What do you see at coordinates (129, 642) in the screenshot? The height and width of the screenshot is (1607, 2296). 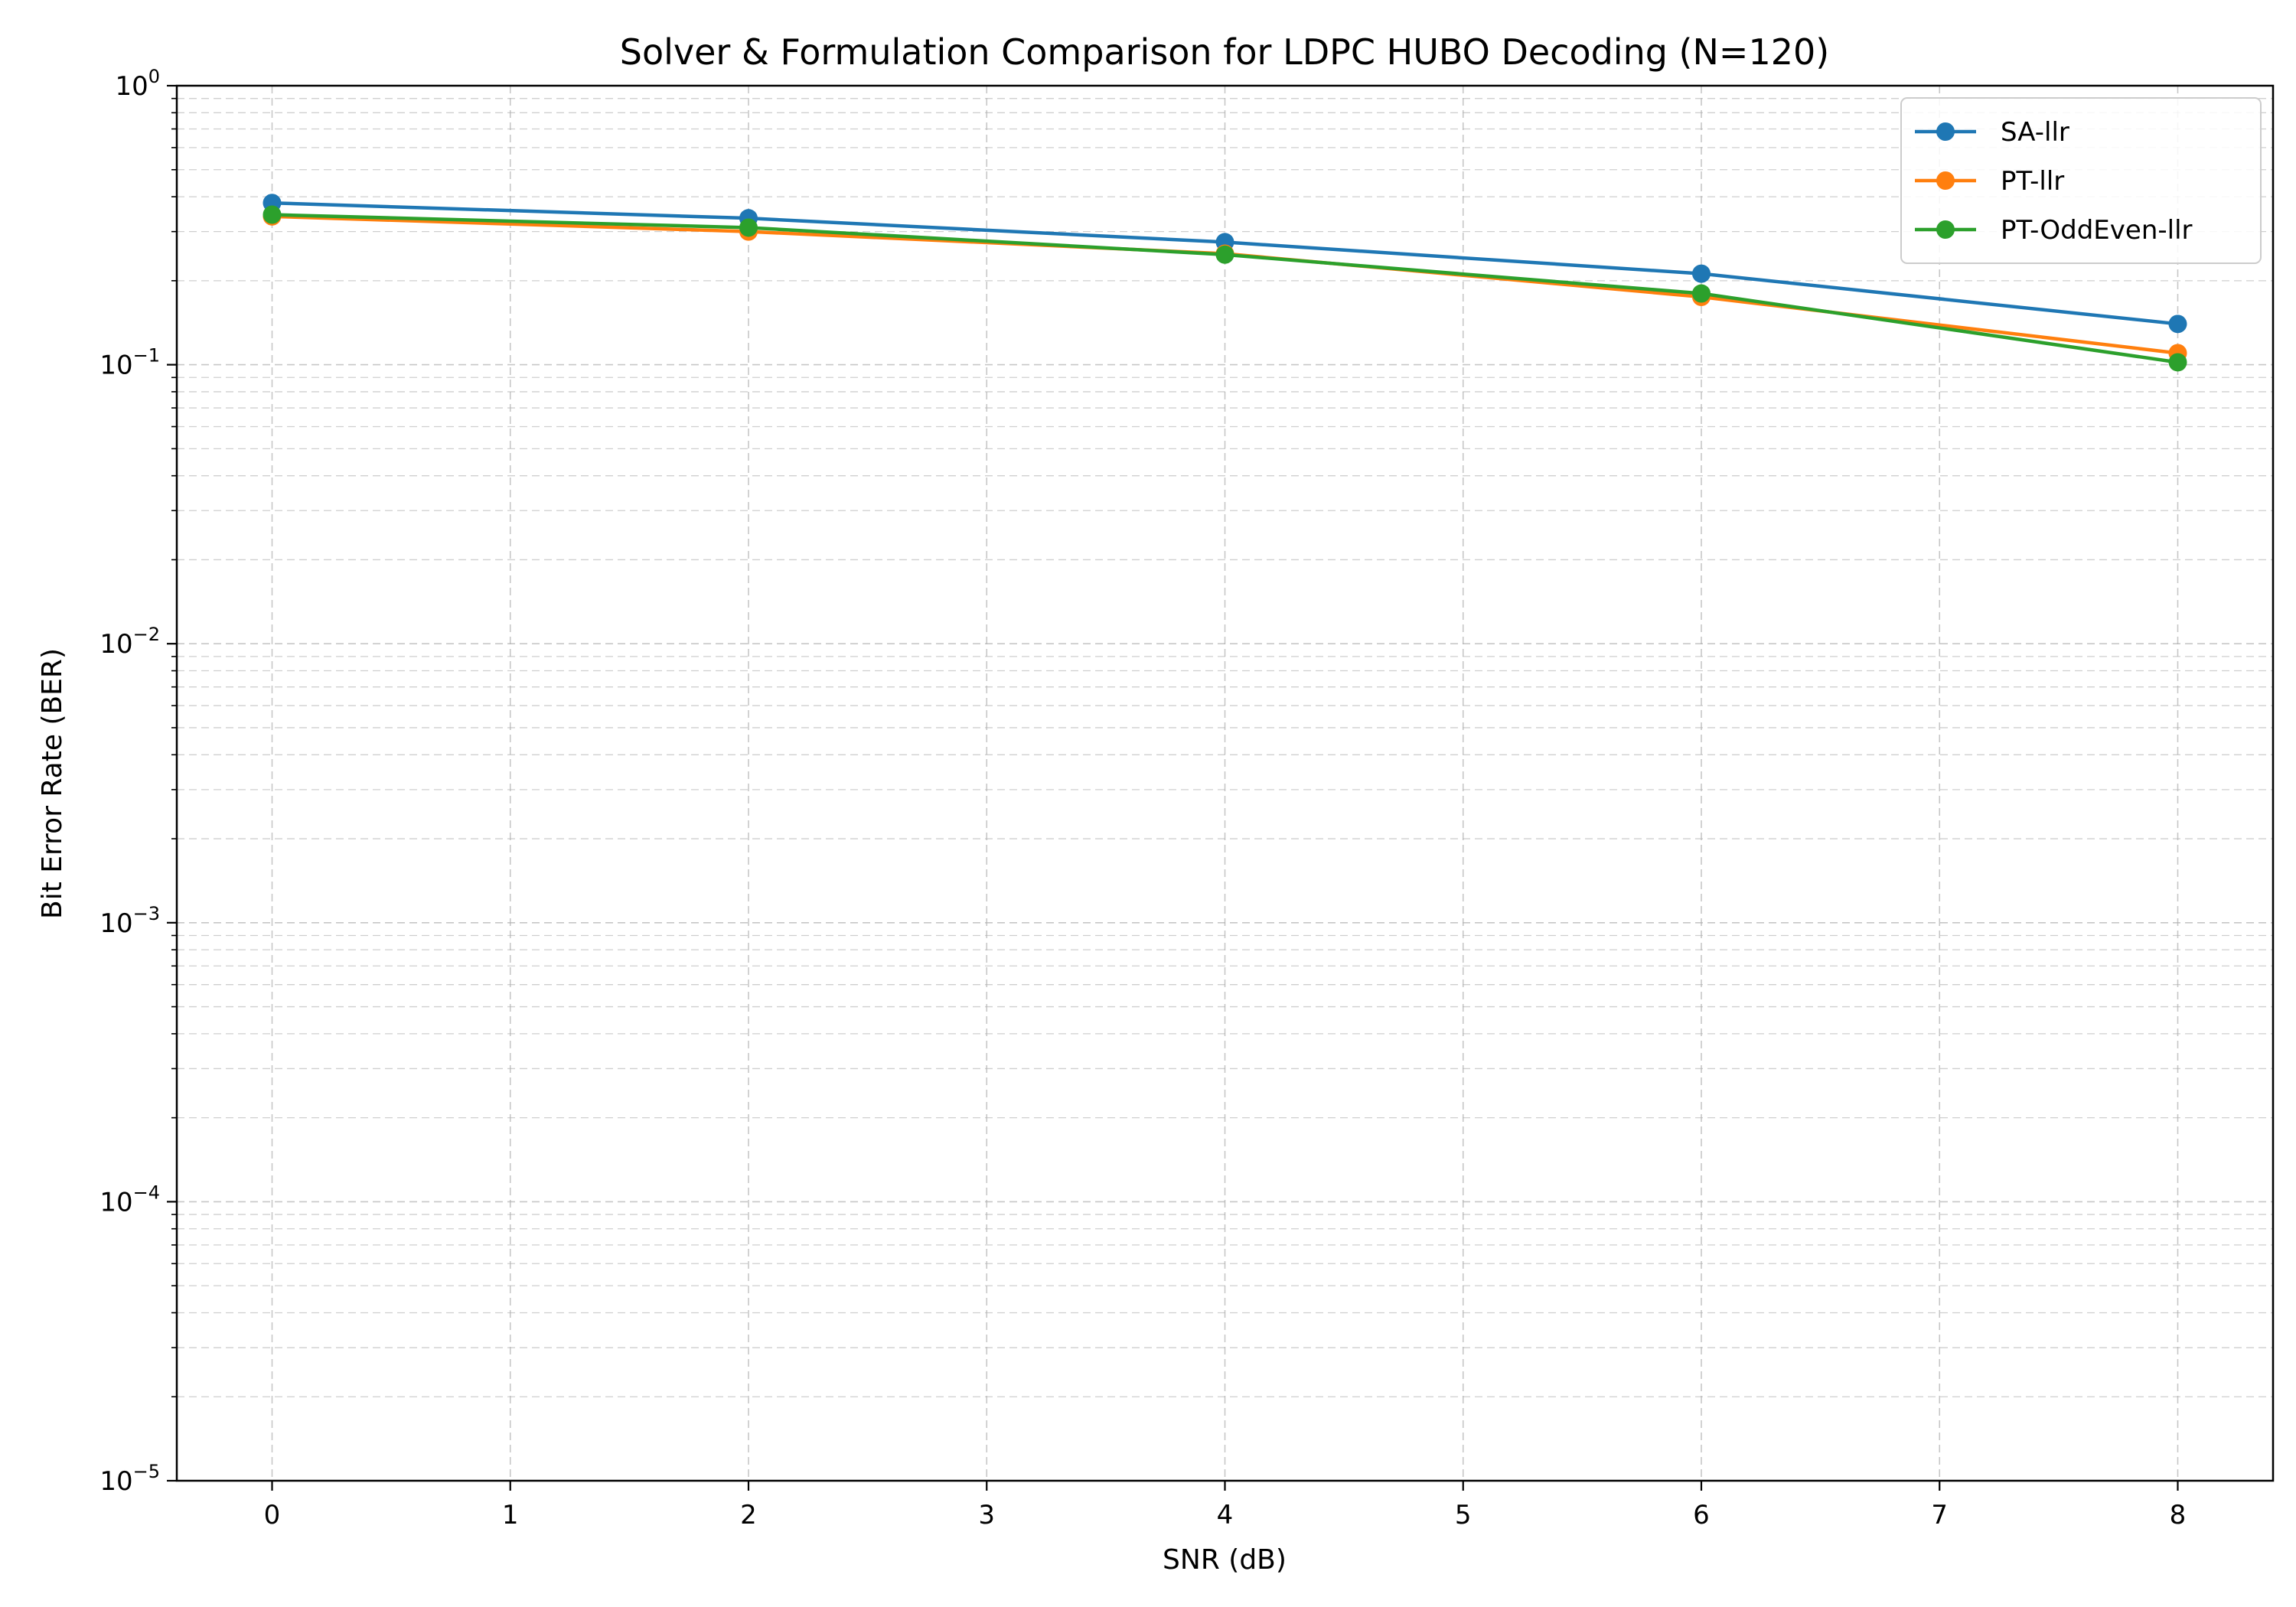 I see `y-tick-label: 10⁻²` at bounding box center [129, 642].